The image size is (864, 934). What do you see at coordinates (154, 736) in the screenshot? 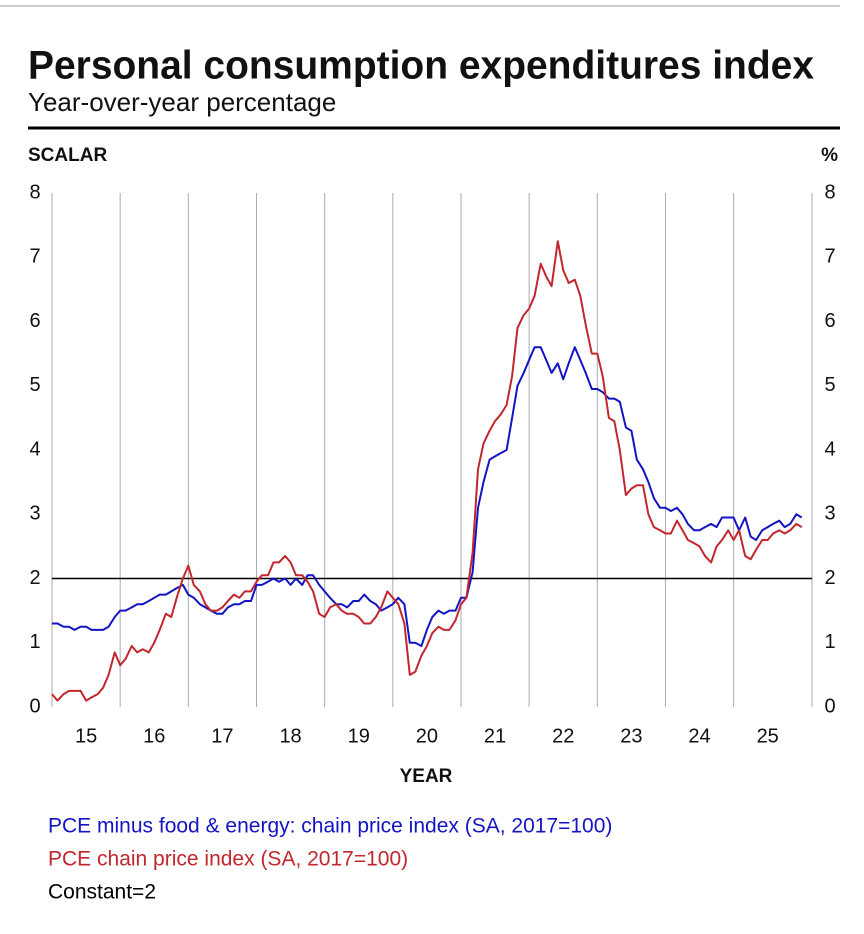
I see `x-tick-label: 16` at bounding box center [154, 736].